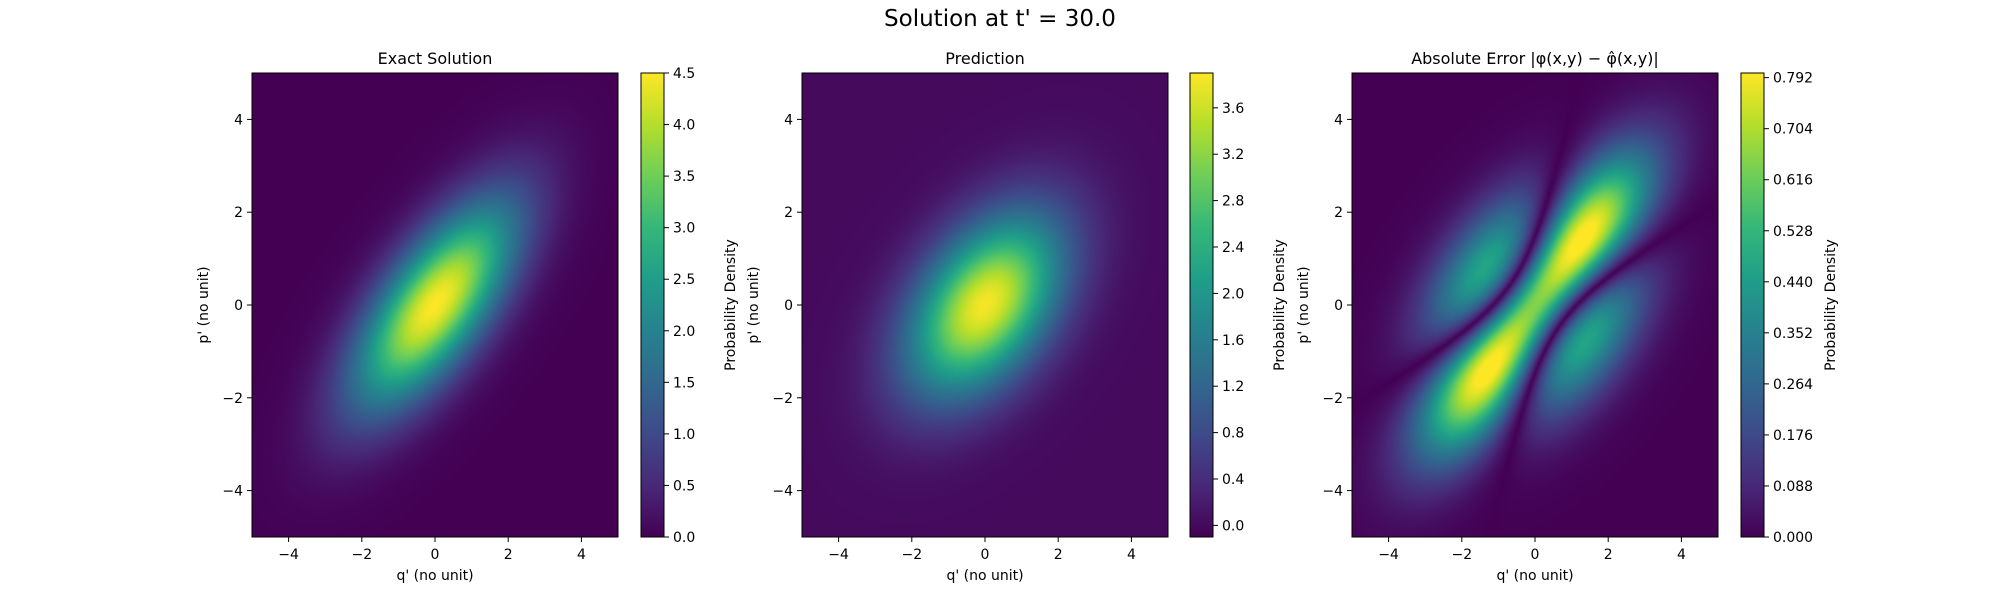 The height and width of the screenshot is (600, 2000). Describe the element at coordinates (1793, 538) in the screenshot. I see `colorbar-tick-label: 0.000` at that location.